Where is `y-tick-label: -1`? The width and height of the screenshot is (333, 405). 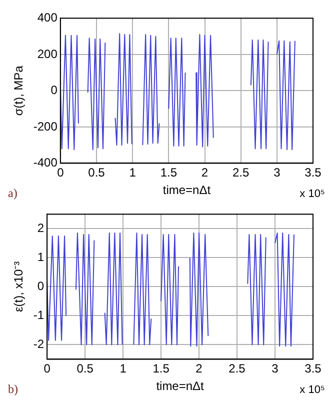
y-tick-label: -1 is located at coordinates (38, 315).